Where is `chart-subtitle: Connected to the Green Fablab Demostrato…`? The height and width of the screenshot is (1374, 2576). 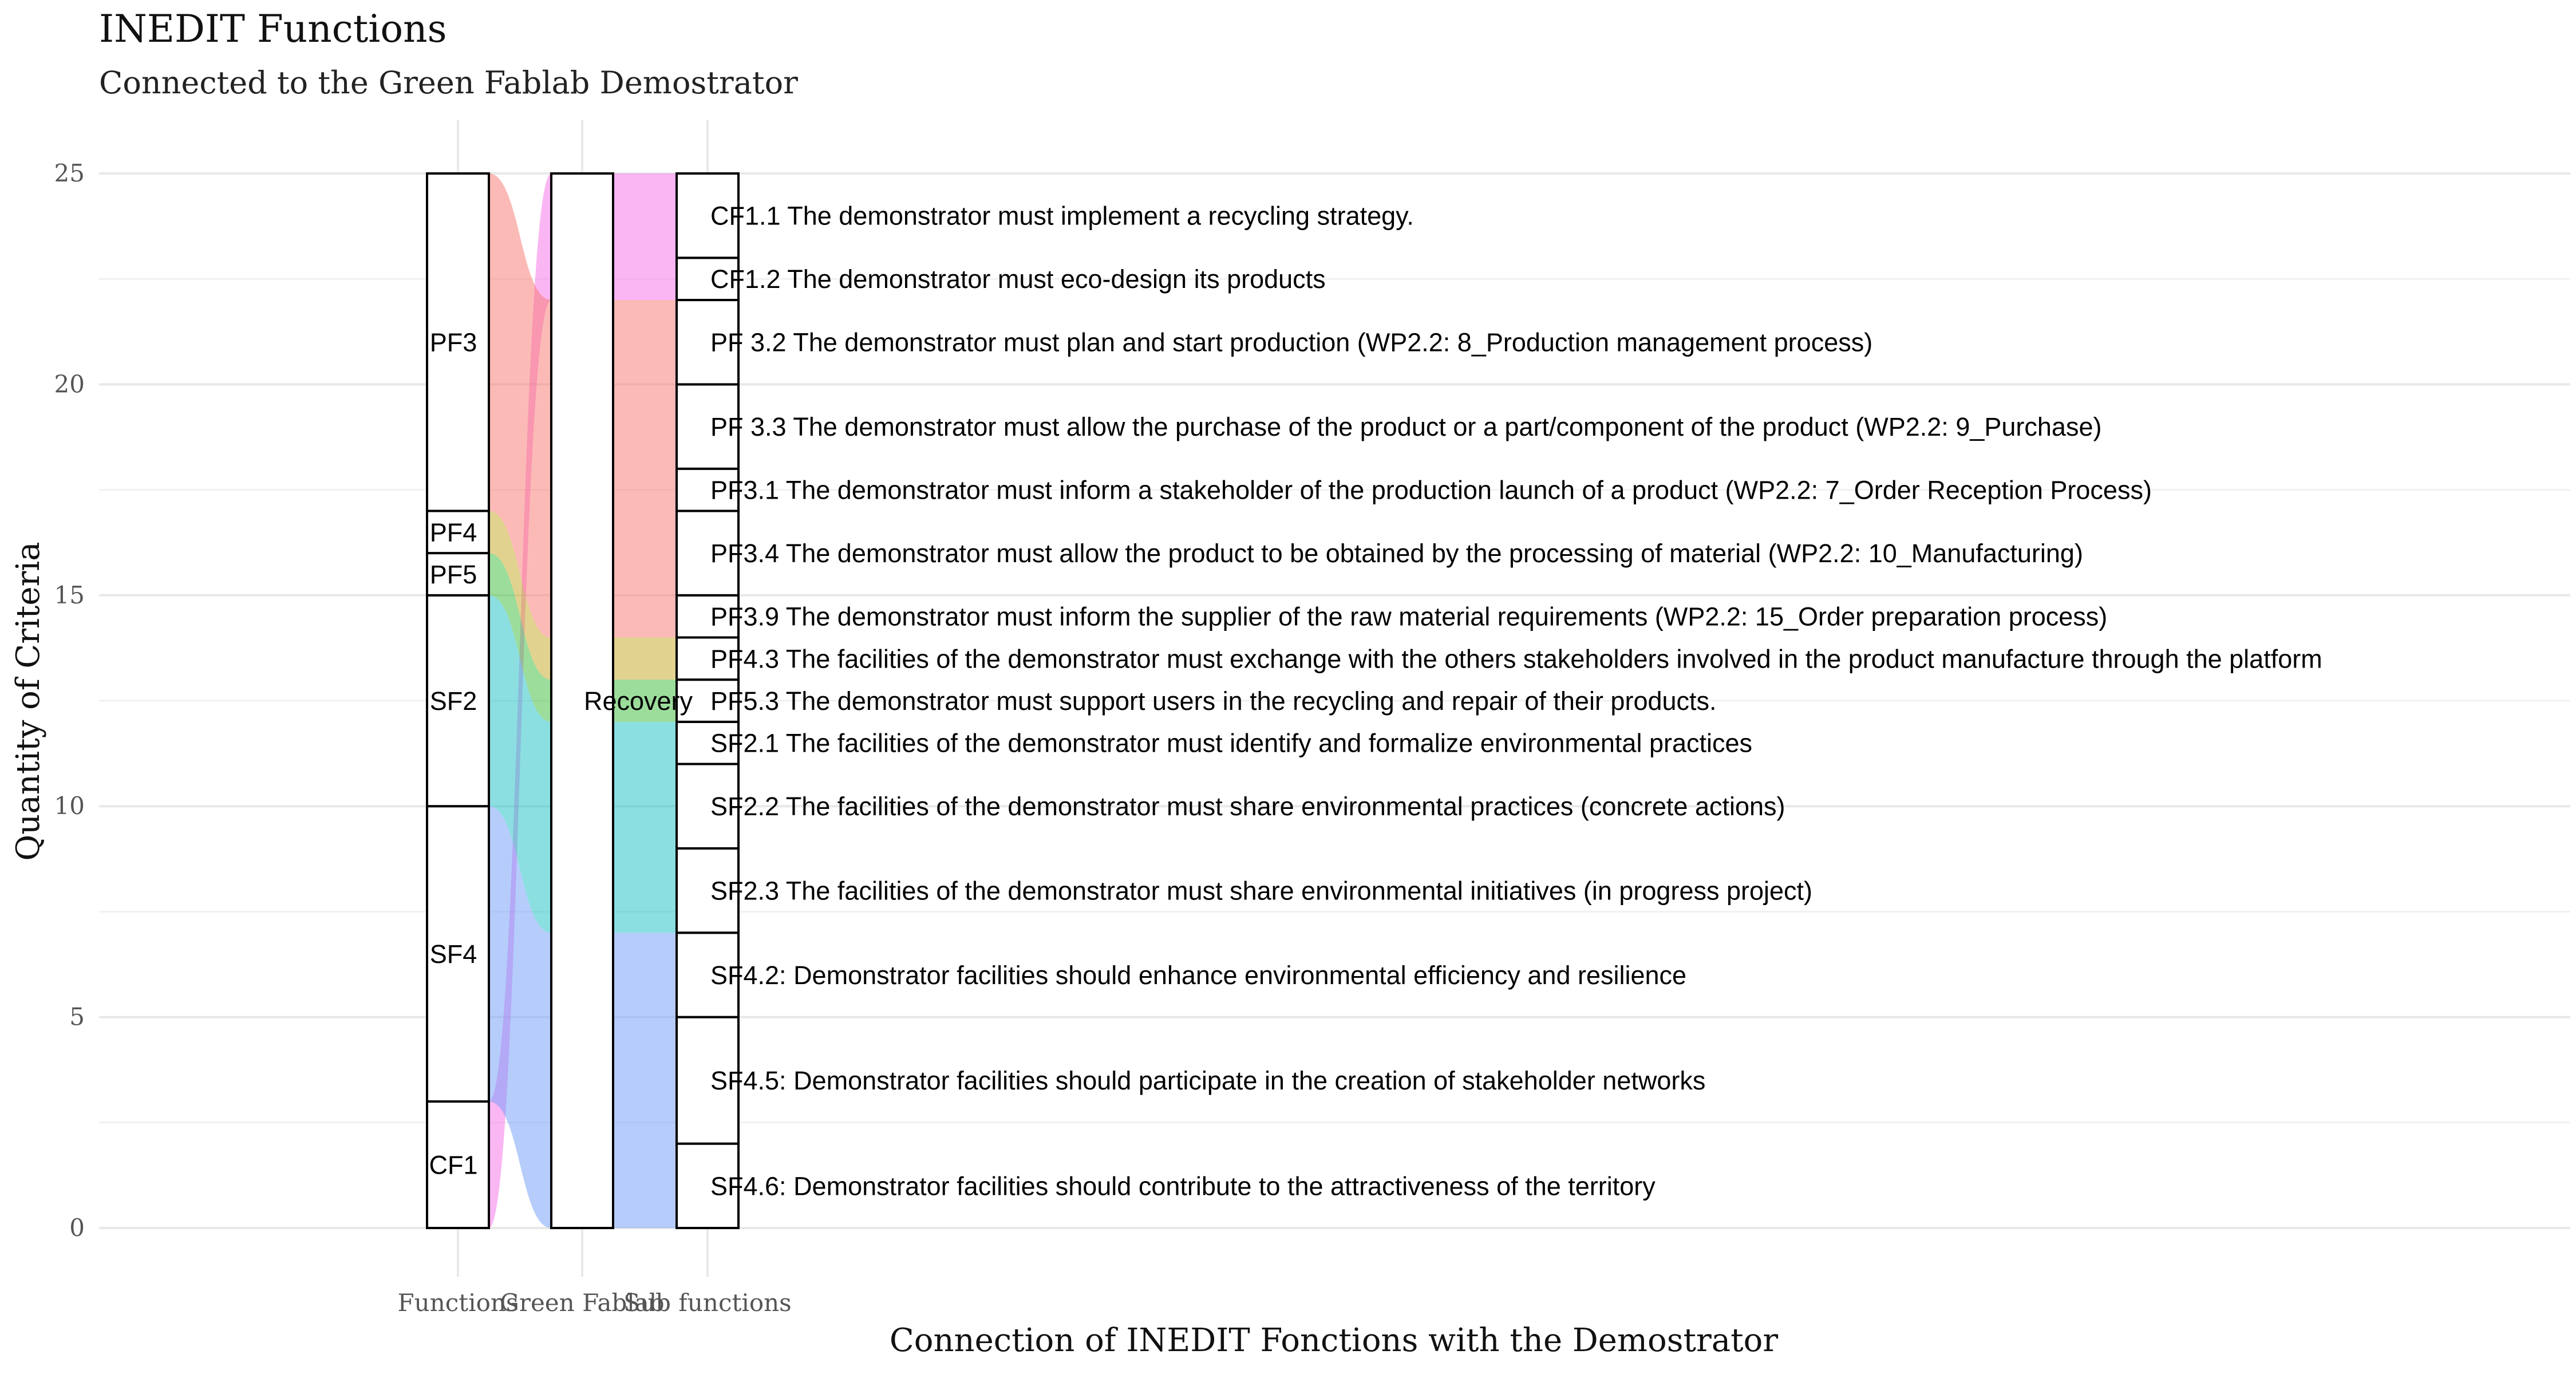
chart-subtitle: Connected to the Green Fablab Demostrato… is located at coordinates (448, 83).